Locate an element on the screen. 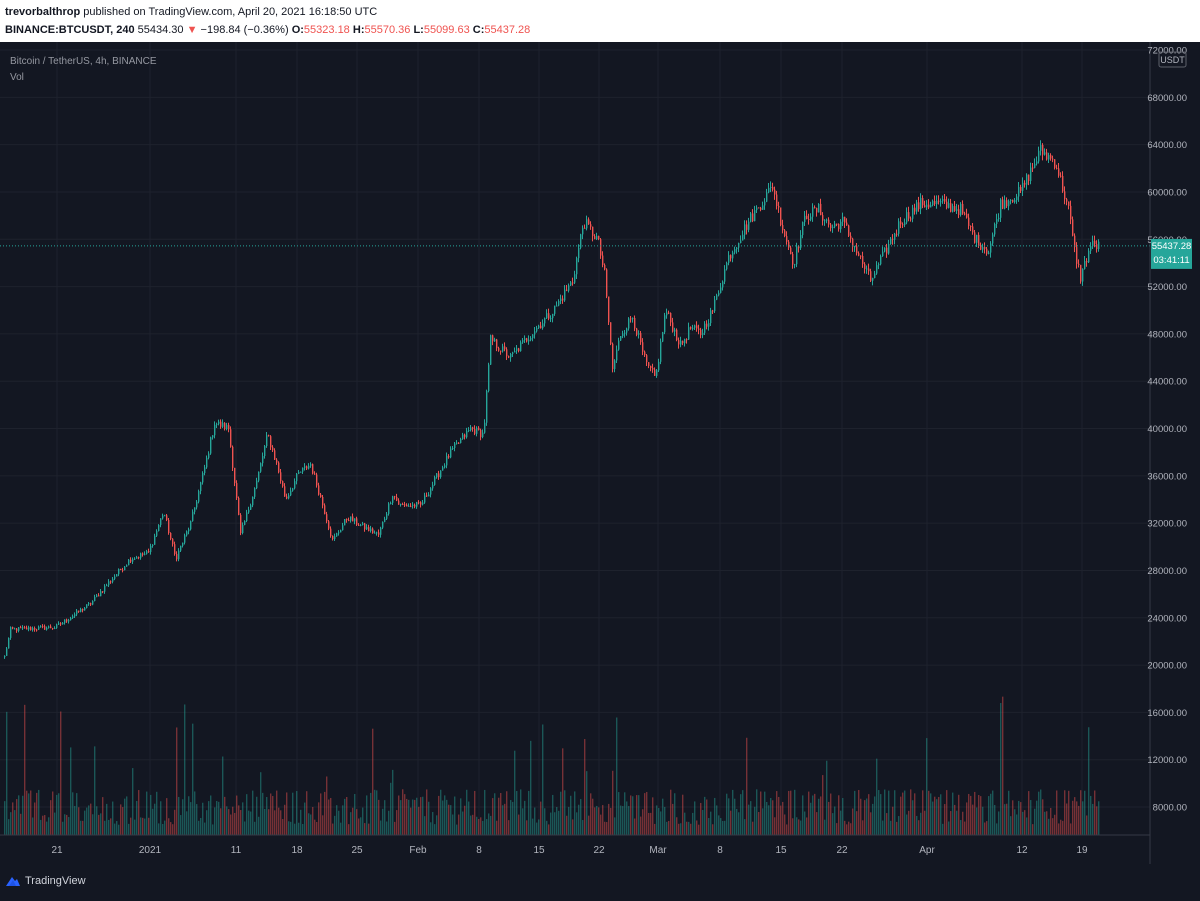 The height and width of the screenshot is (901, 1200). tradingview-logo: TradingView is located at coordinates (45, 881).